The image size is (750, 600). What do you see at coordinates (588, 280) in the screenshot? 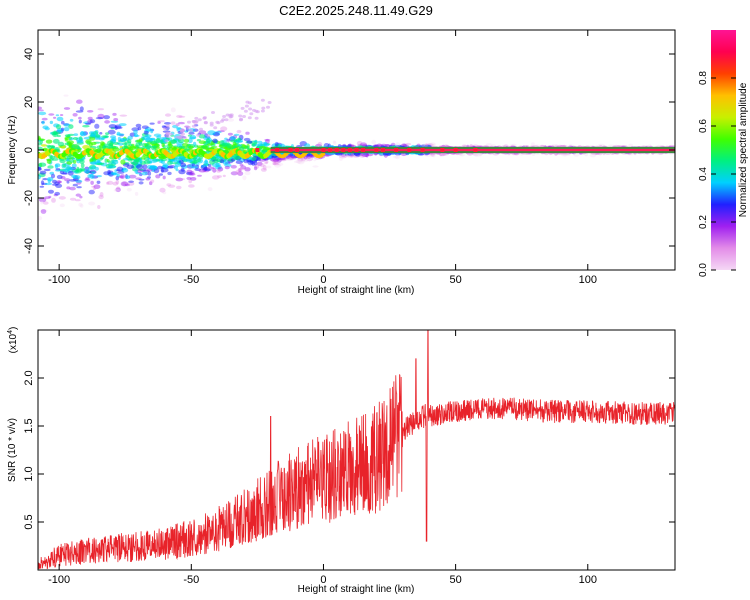
I see `x-tick-label: 100` at bounding box center [588, 280].